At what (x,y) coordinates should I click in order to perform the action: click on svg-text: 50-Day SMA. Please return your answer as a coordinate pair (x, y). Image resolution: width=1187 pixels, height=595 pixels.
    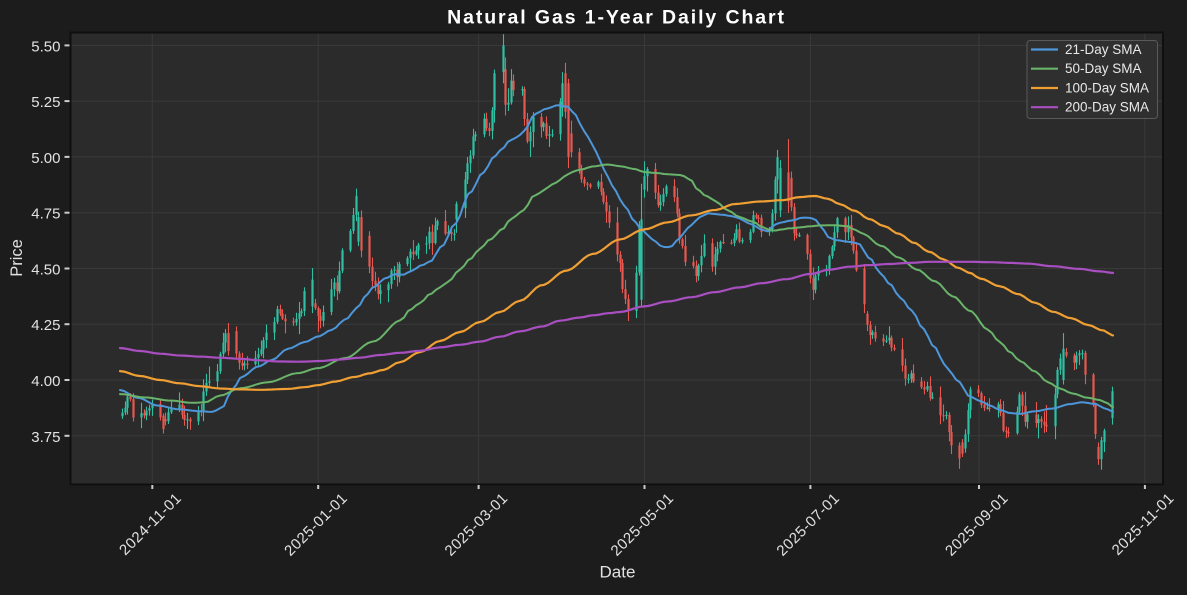
    Looking at the image, I should click on (1103, 68).